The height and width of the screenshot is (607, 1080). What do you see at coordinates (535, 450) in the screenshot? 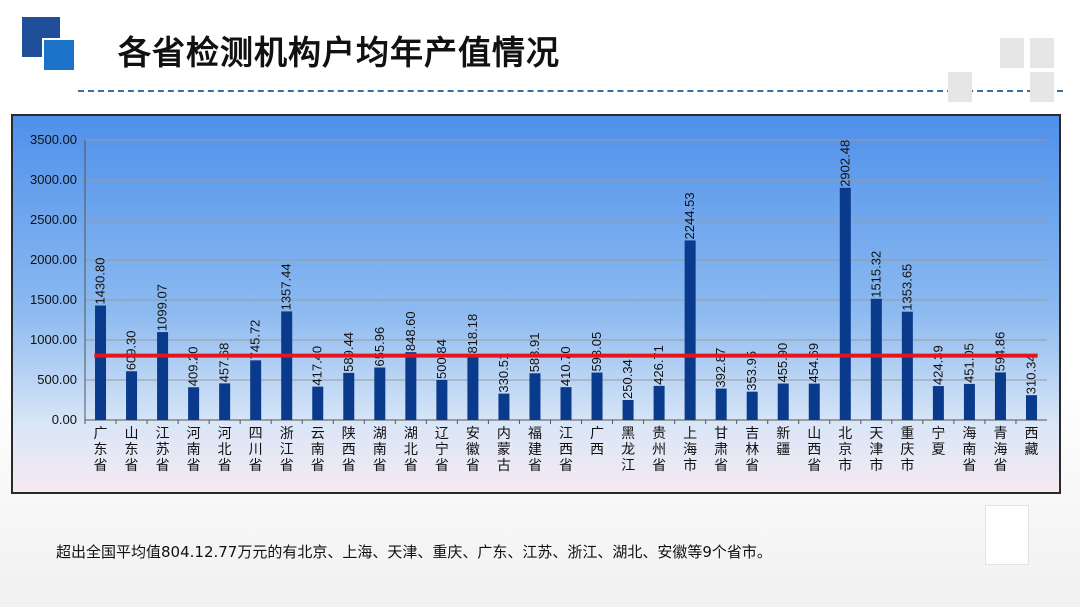
I see `x-tick-label: 福建省` at bounding box center [535, 450].